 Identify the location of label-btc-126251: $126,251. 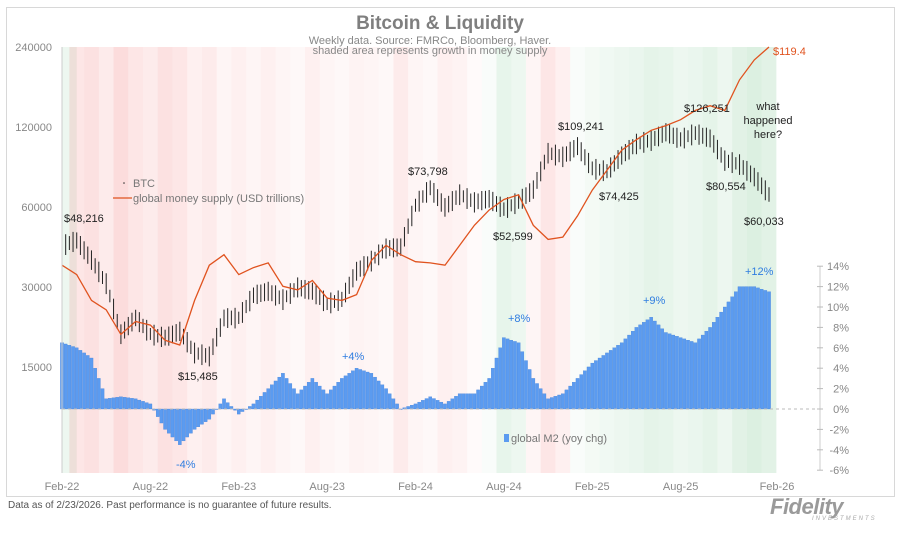
(707, 109).